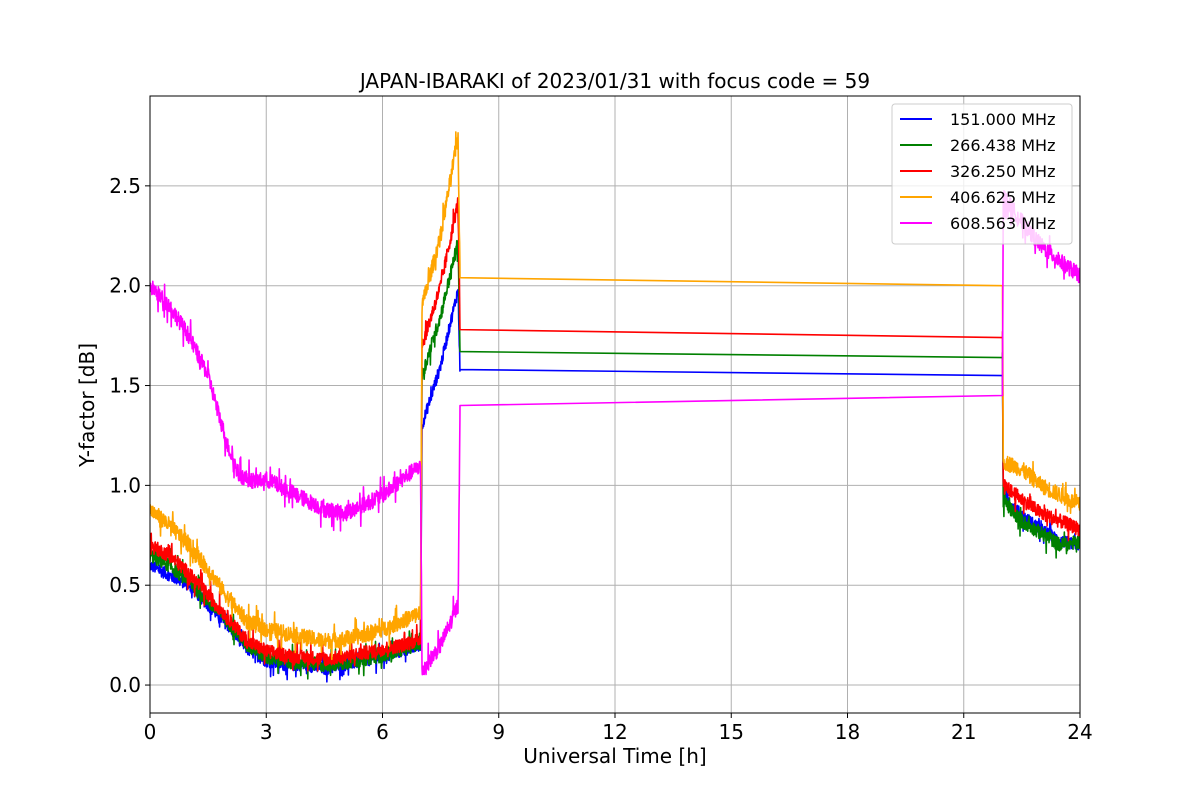  What do you see at coordinates (1079, 732) in the screenshot?
I see `x-tick-label: 24` at bounding box center [1079, 732].